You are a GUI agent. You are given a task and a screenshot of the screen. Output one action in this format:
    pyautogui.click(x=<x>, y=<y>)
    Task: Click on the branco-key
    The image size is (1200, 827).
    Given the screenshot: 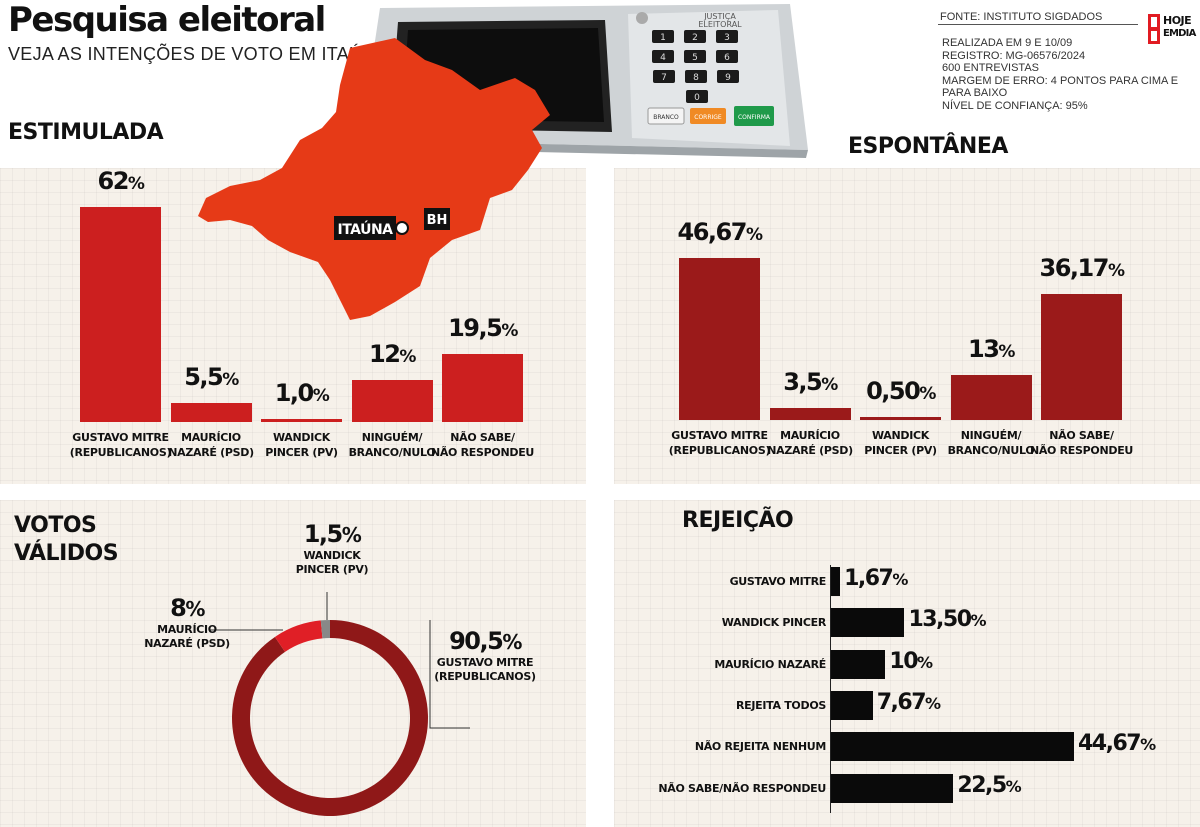 What is the action you would take?
    pyautogui.click(x=666, y=116)
    